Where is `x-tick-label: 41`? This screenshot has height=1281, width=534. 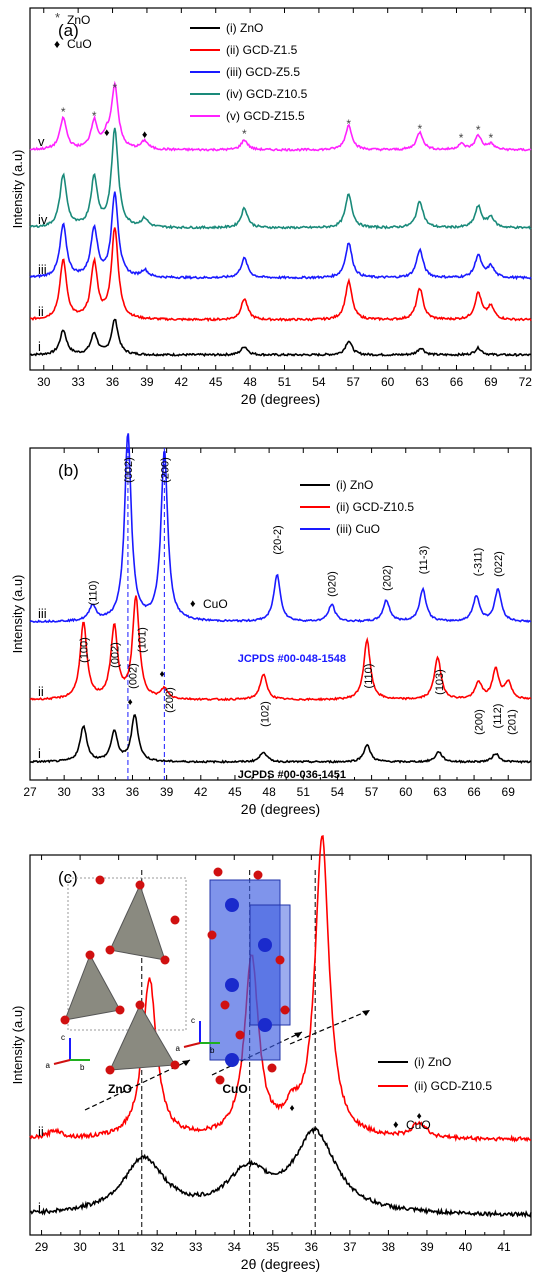
x-tick-label: 41 is located at coordinates (504, 1247).